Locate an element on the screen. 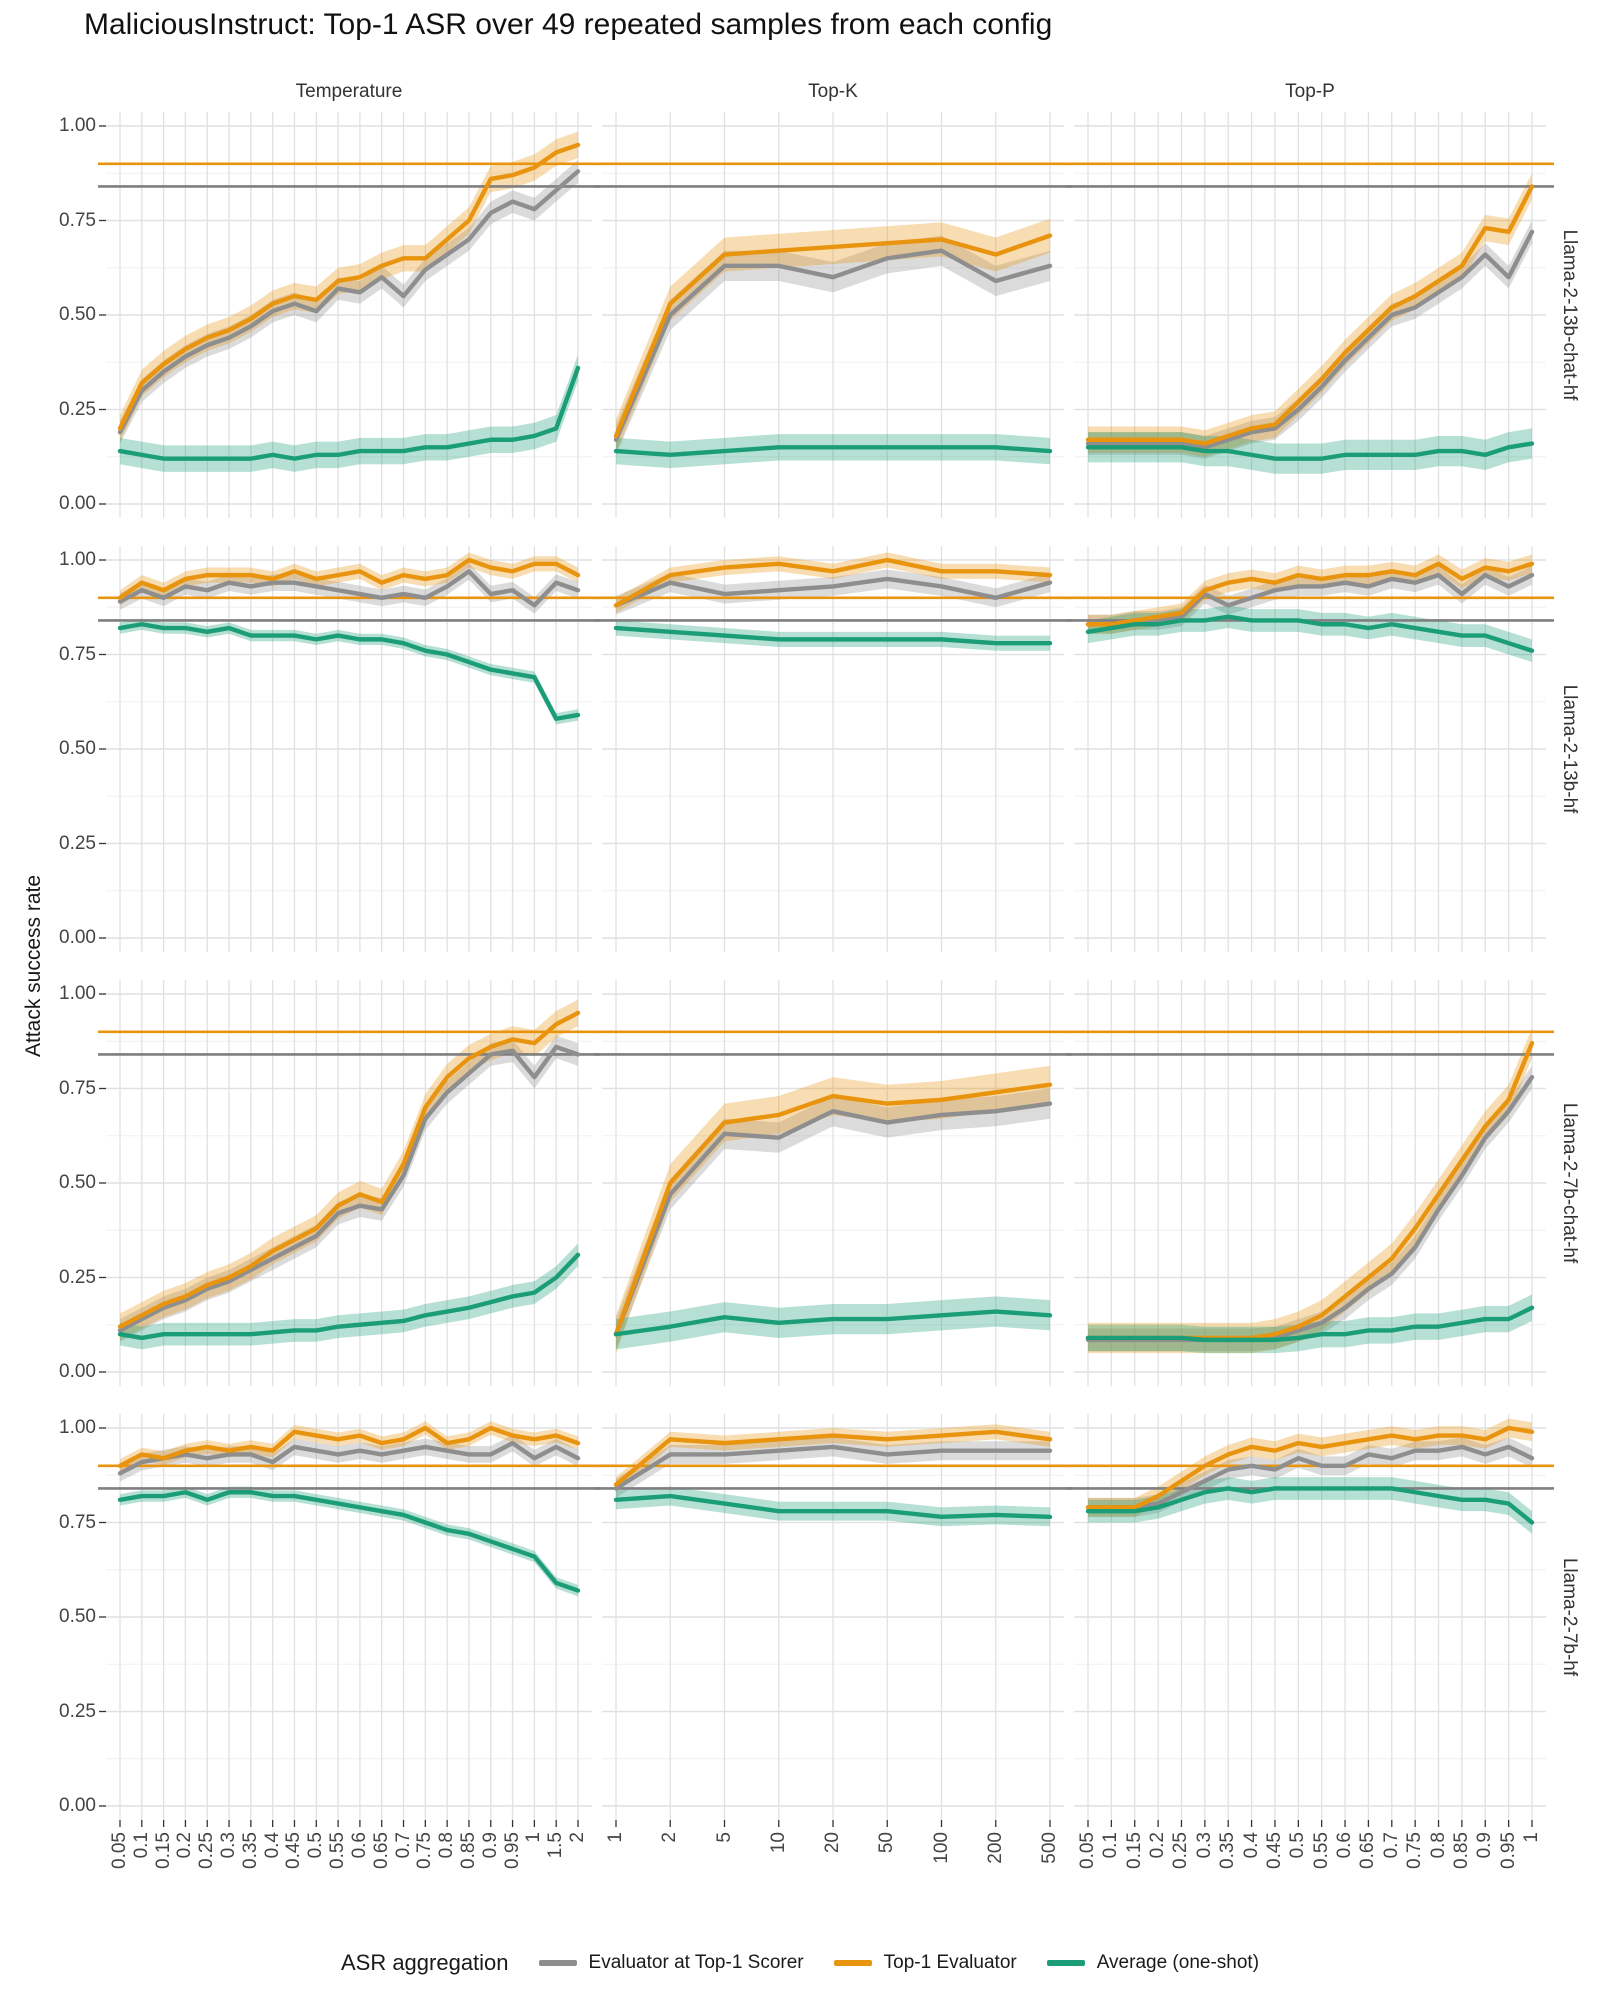  panel-Llama-2-13b-hf-Top-P is located at coordinates (1310, 749).